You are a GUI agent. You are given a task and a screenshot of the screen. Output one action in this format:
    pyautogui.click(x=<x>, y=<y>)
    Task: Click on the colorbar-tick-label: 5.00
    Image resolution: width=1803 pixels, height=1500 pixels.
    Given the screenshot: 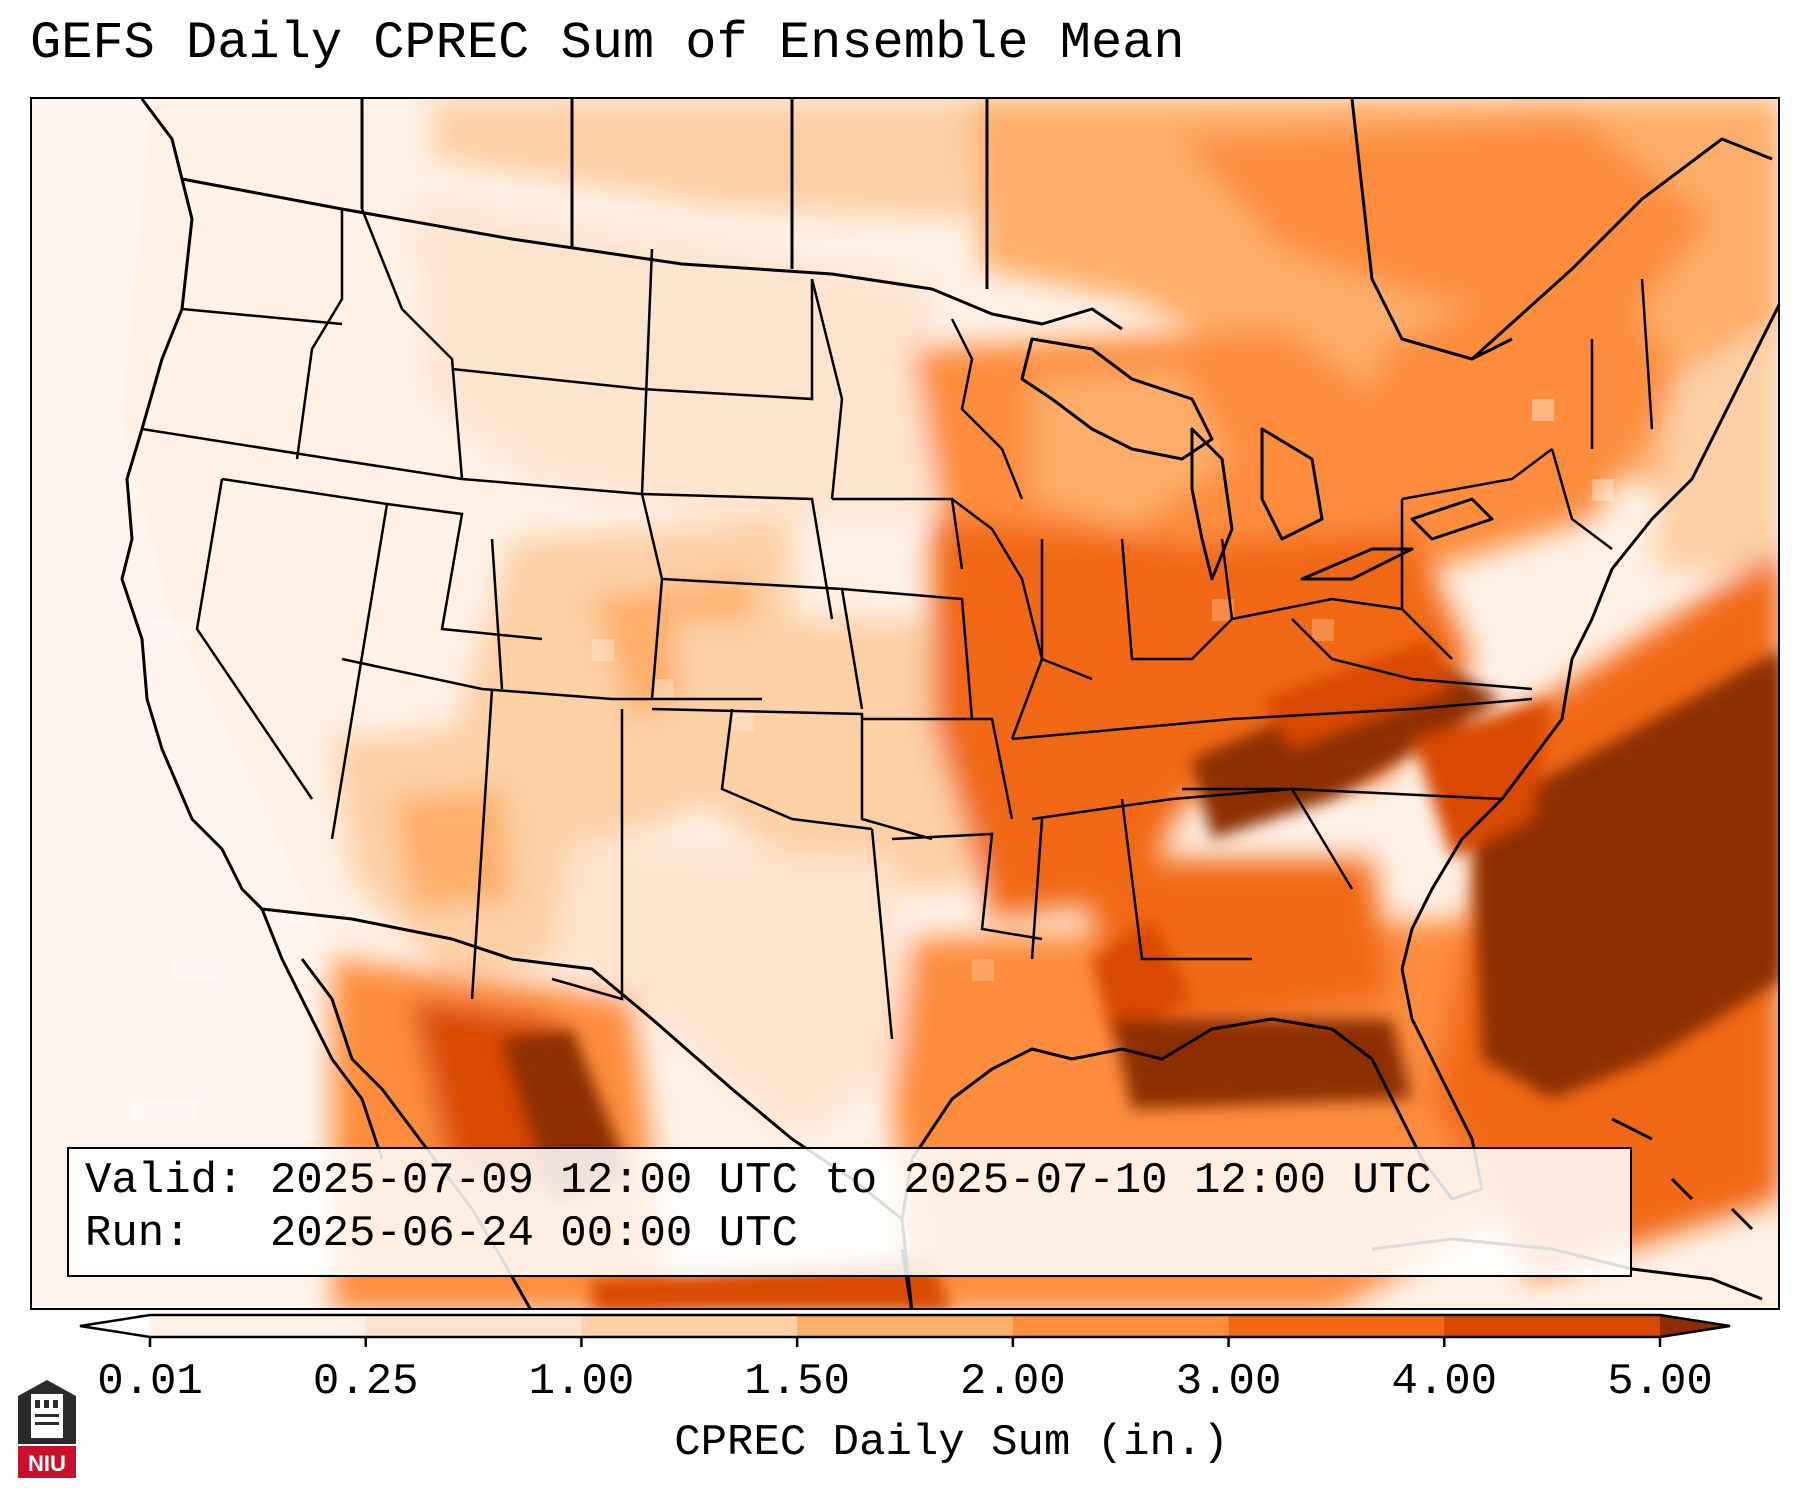 What is the action you would take?
    pyautogui.click(x=1660, y=1382)
    